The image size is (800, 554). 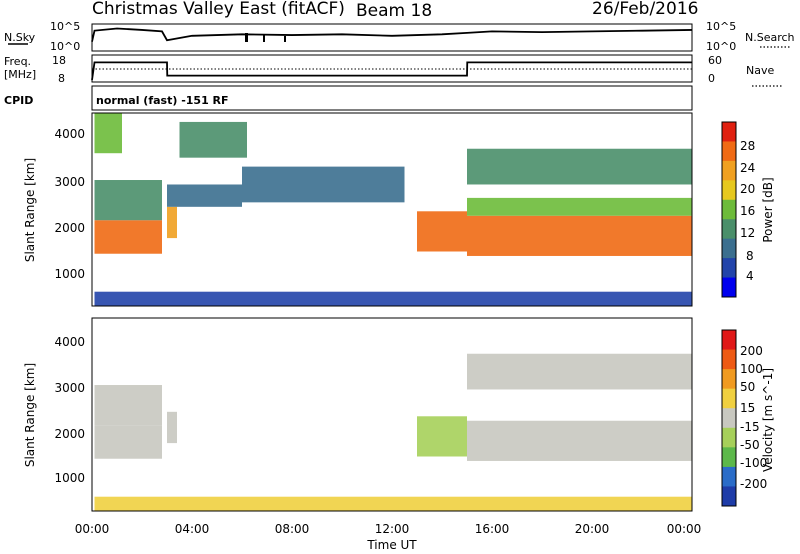 I want to click on power-colorbar, so click(x=729, y=209).